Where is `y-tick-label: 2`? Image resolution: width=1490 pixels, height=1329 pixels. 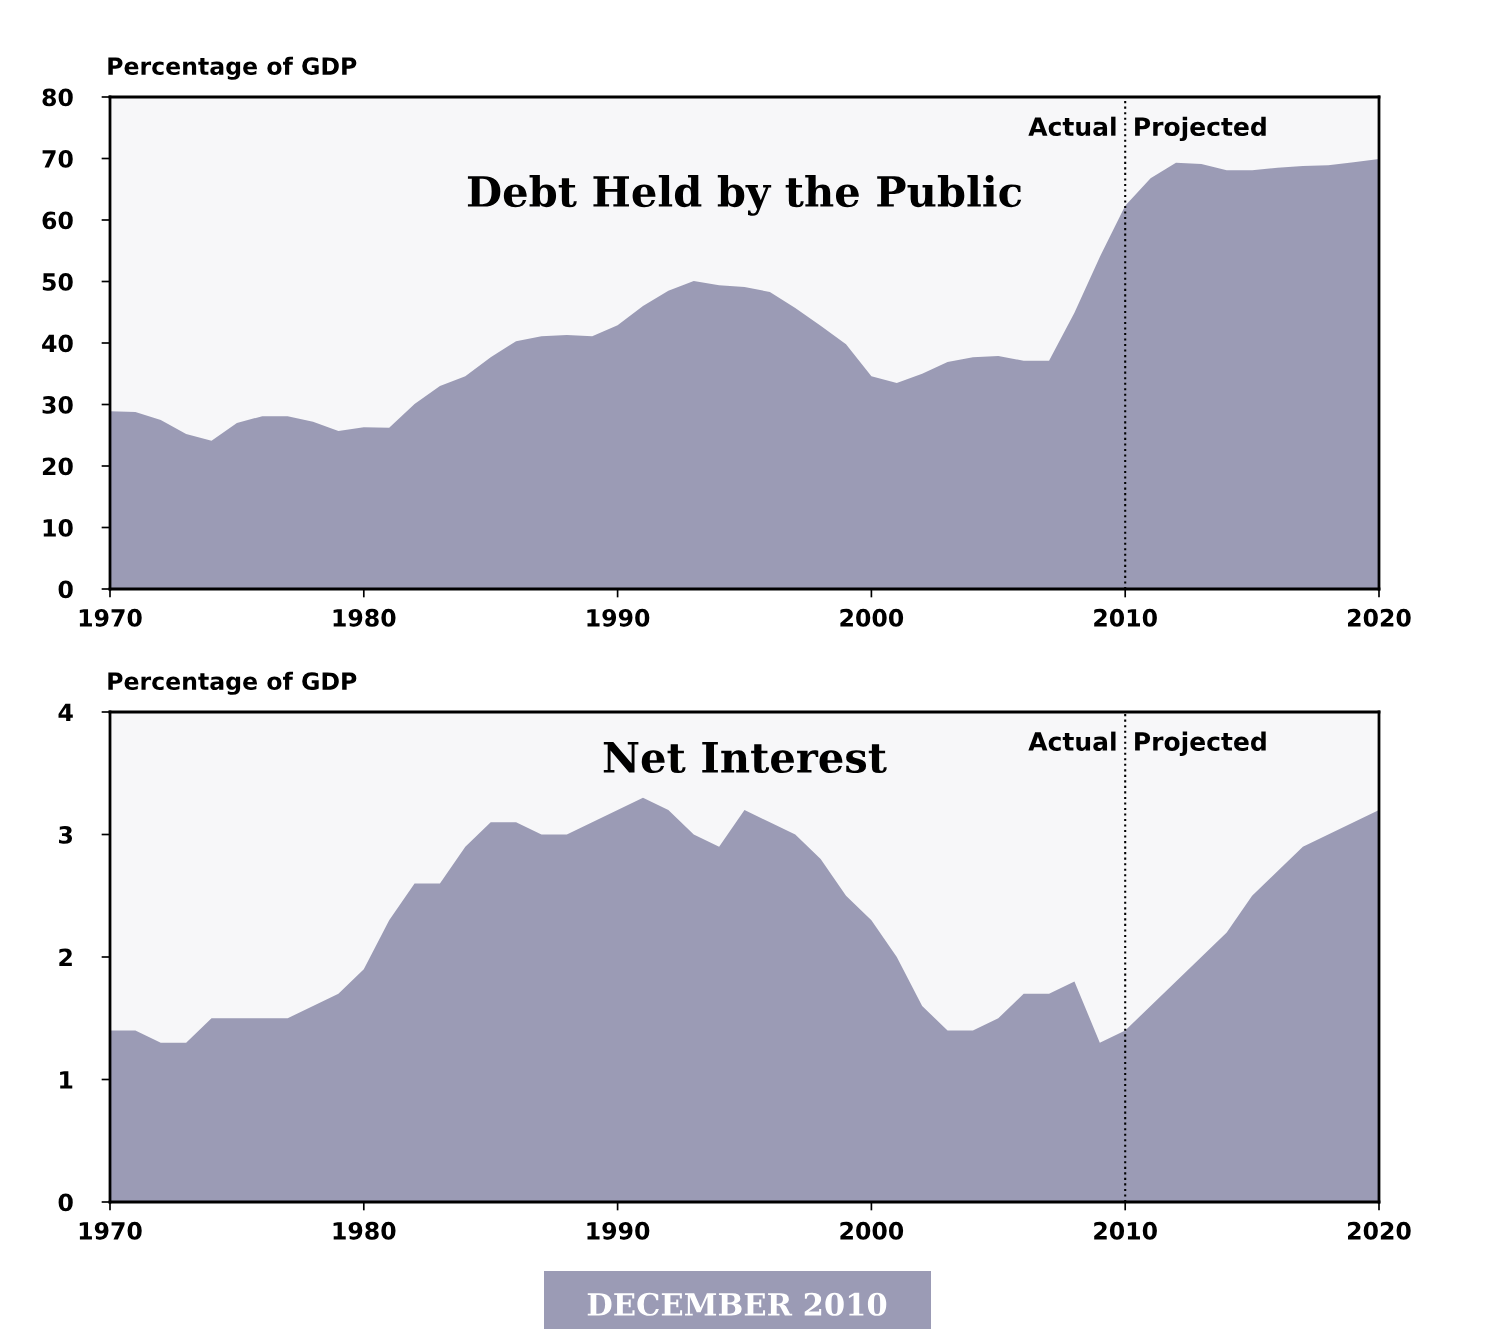
y-tick-label: 2 is located at coordinates (65, 957).